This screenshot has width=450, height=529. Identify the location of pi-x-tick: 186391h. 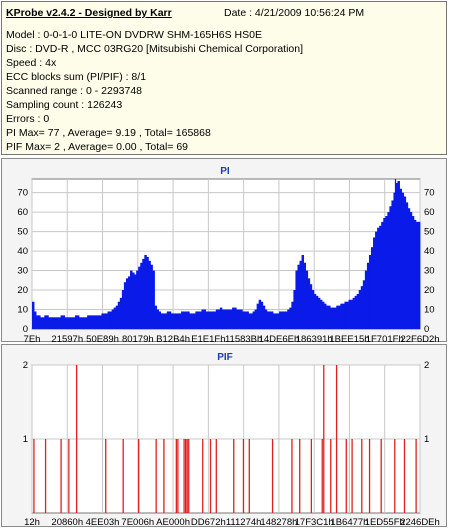
(314, 338).